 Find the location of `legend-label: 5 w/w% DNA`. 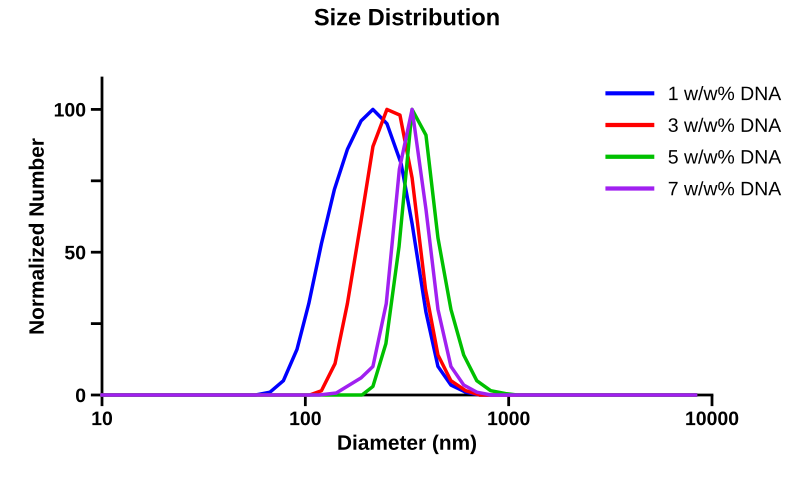

legend-label: 5 w/w% DNA is located at coordinates (725, 156).